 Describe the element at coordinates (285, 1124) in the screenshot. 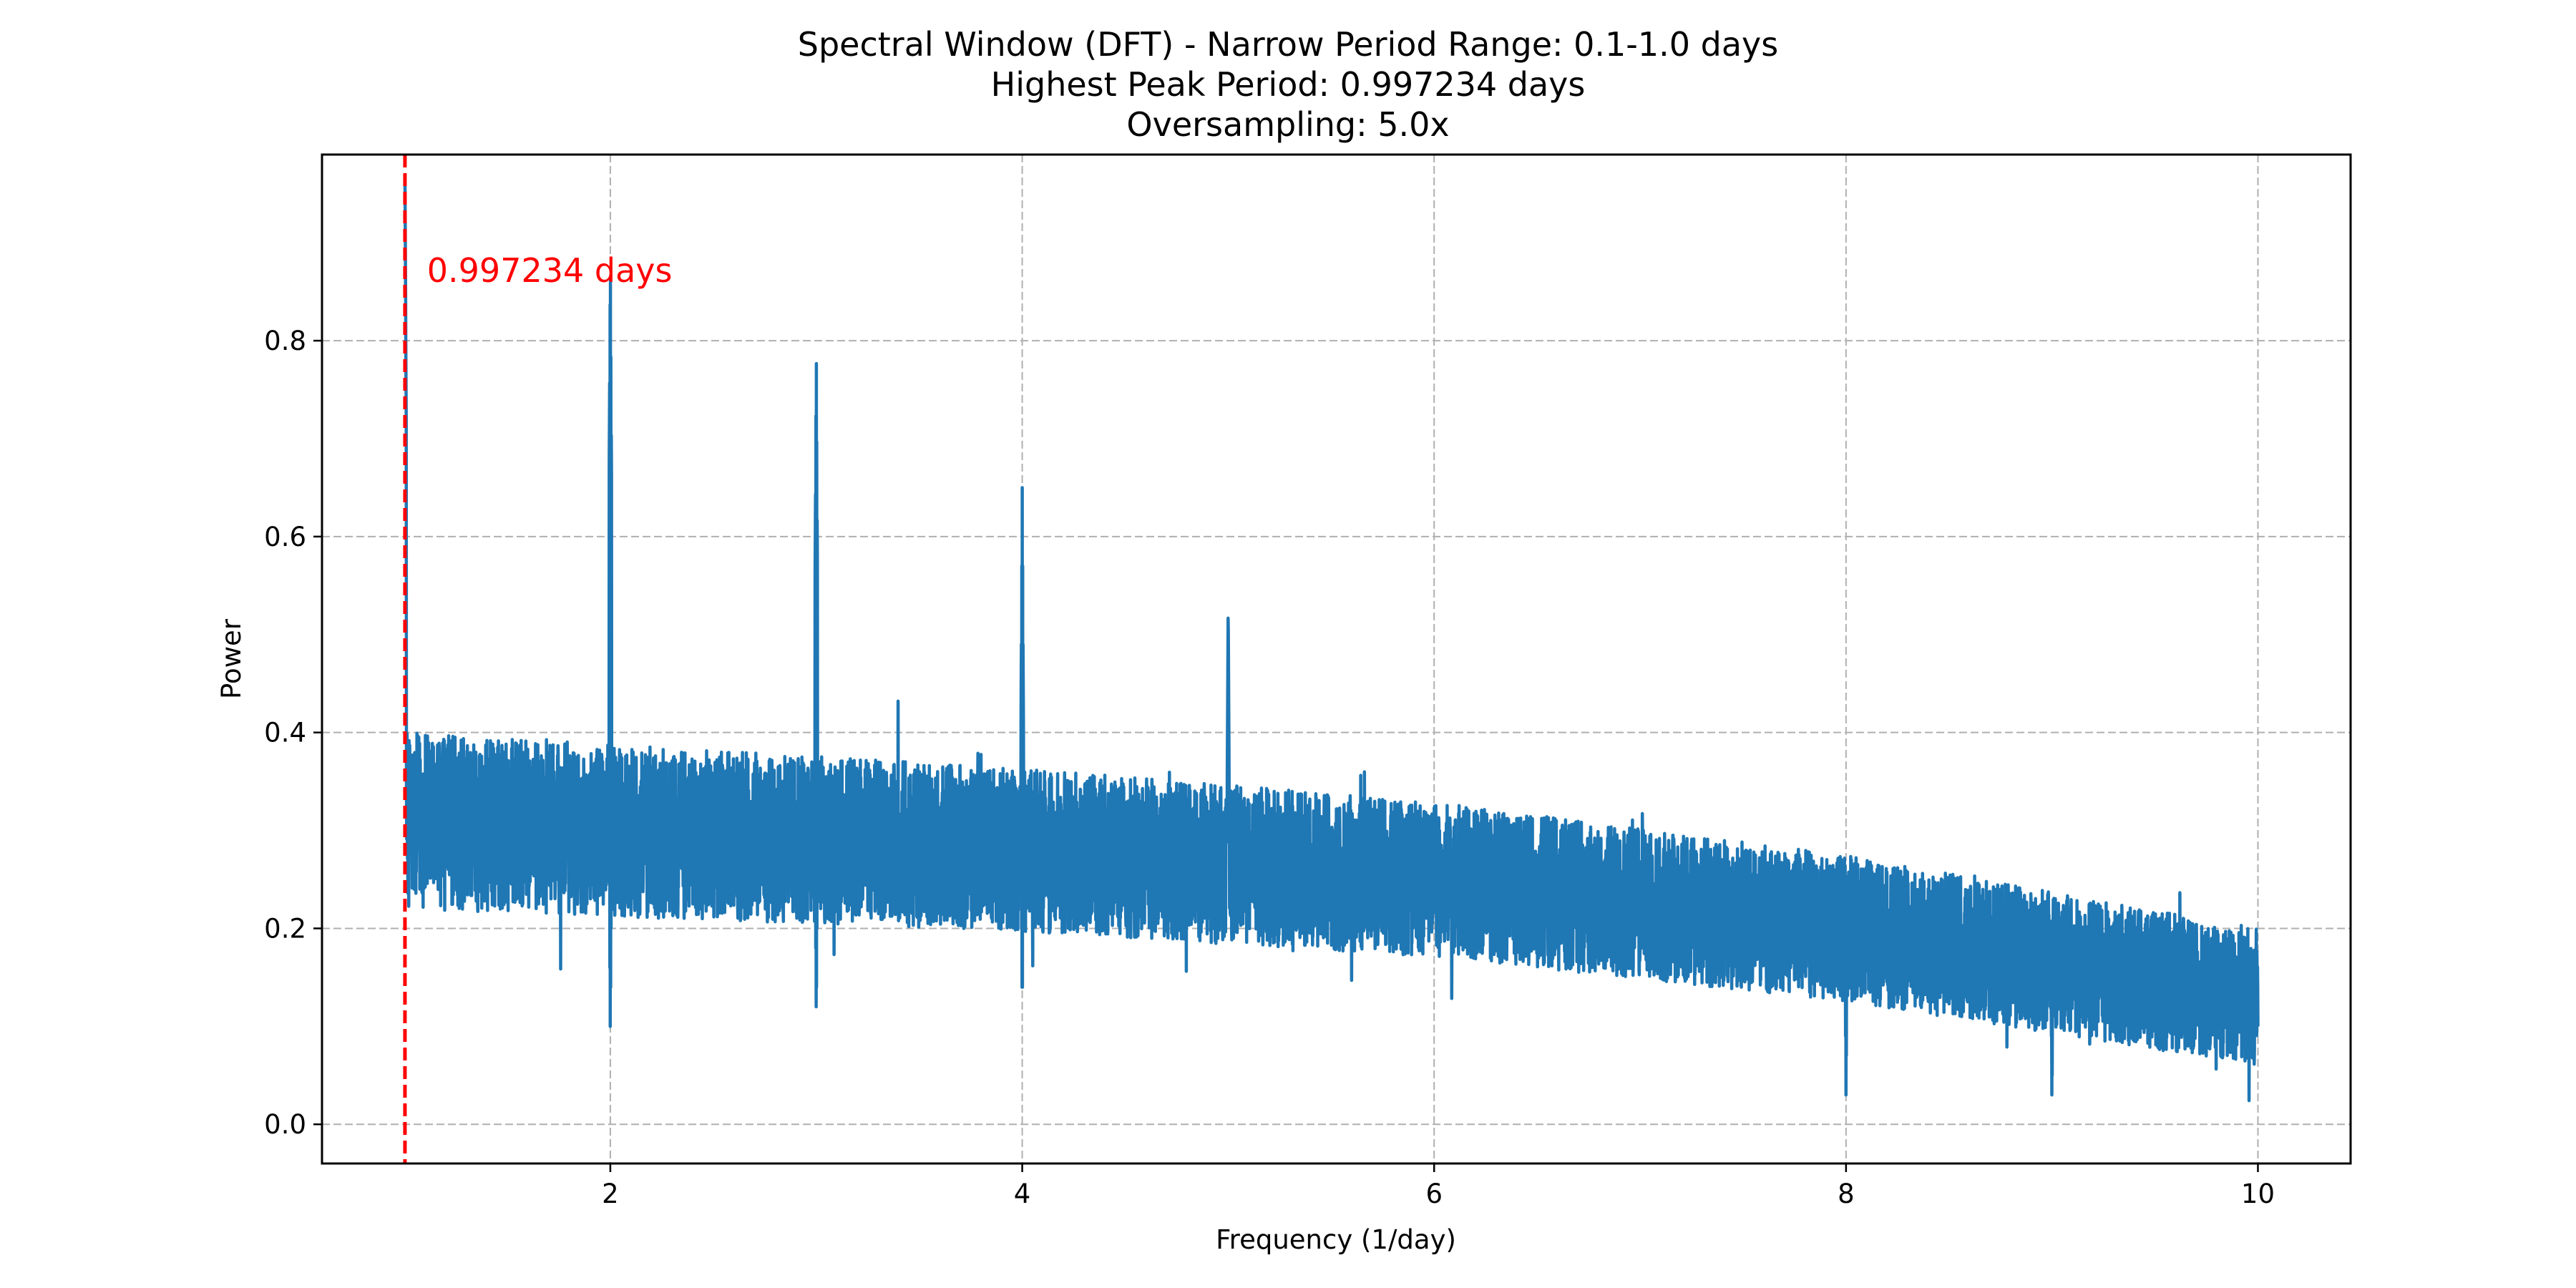

I see `y-tick-label-0: 0.0` at that location.